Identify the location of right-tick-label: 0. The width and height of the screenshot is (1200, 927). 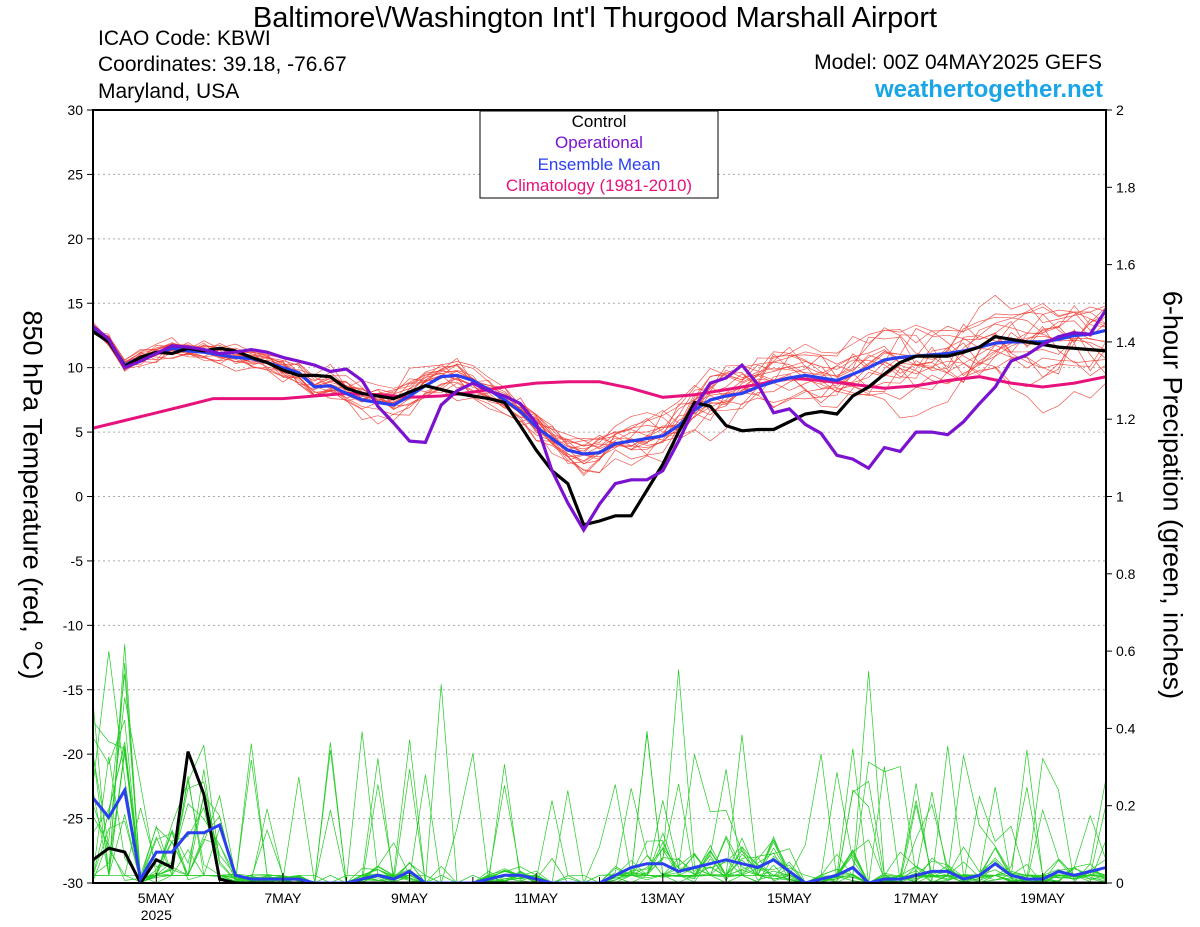
(1120, 883).